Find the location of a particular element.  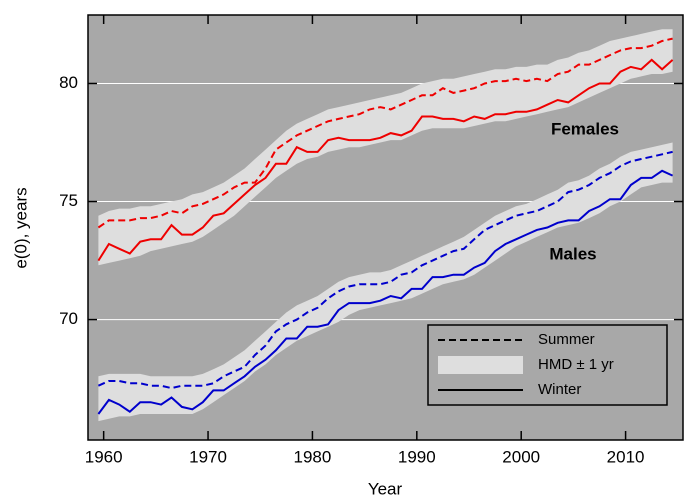

legend-label: Winter is located at coordinates (559, 389).